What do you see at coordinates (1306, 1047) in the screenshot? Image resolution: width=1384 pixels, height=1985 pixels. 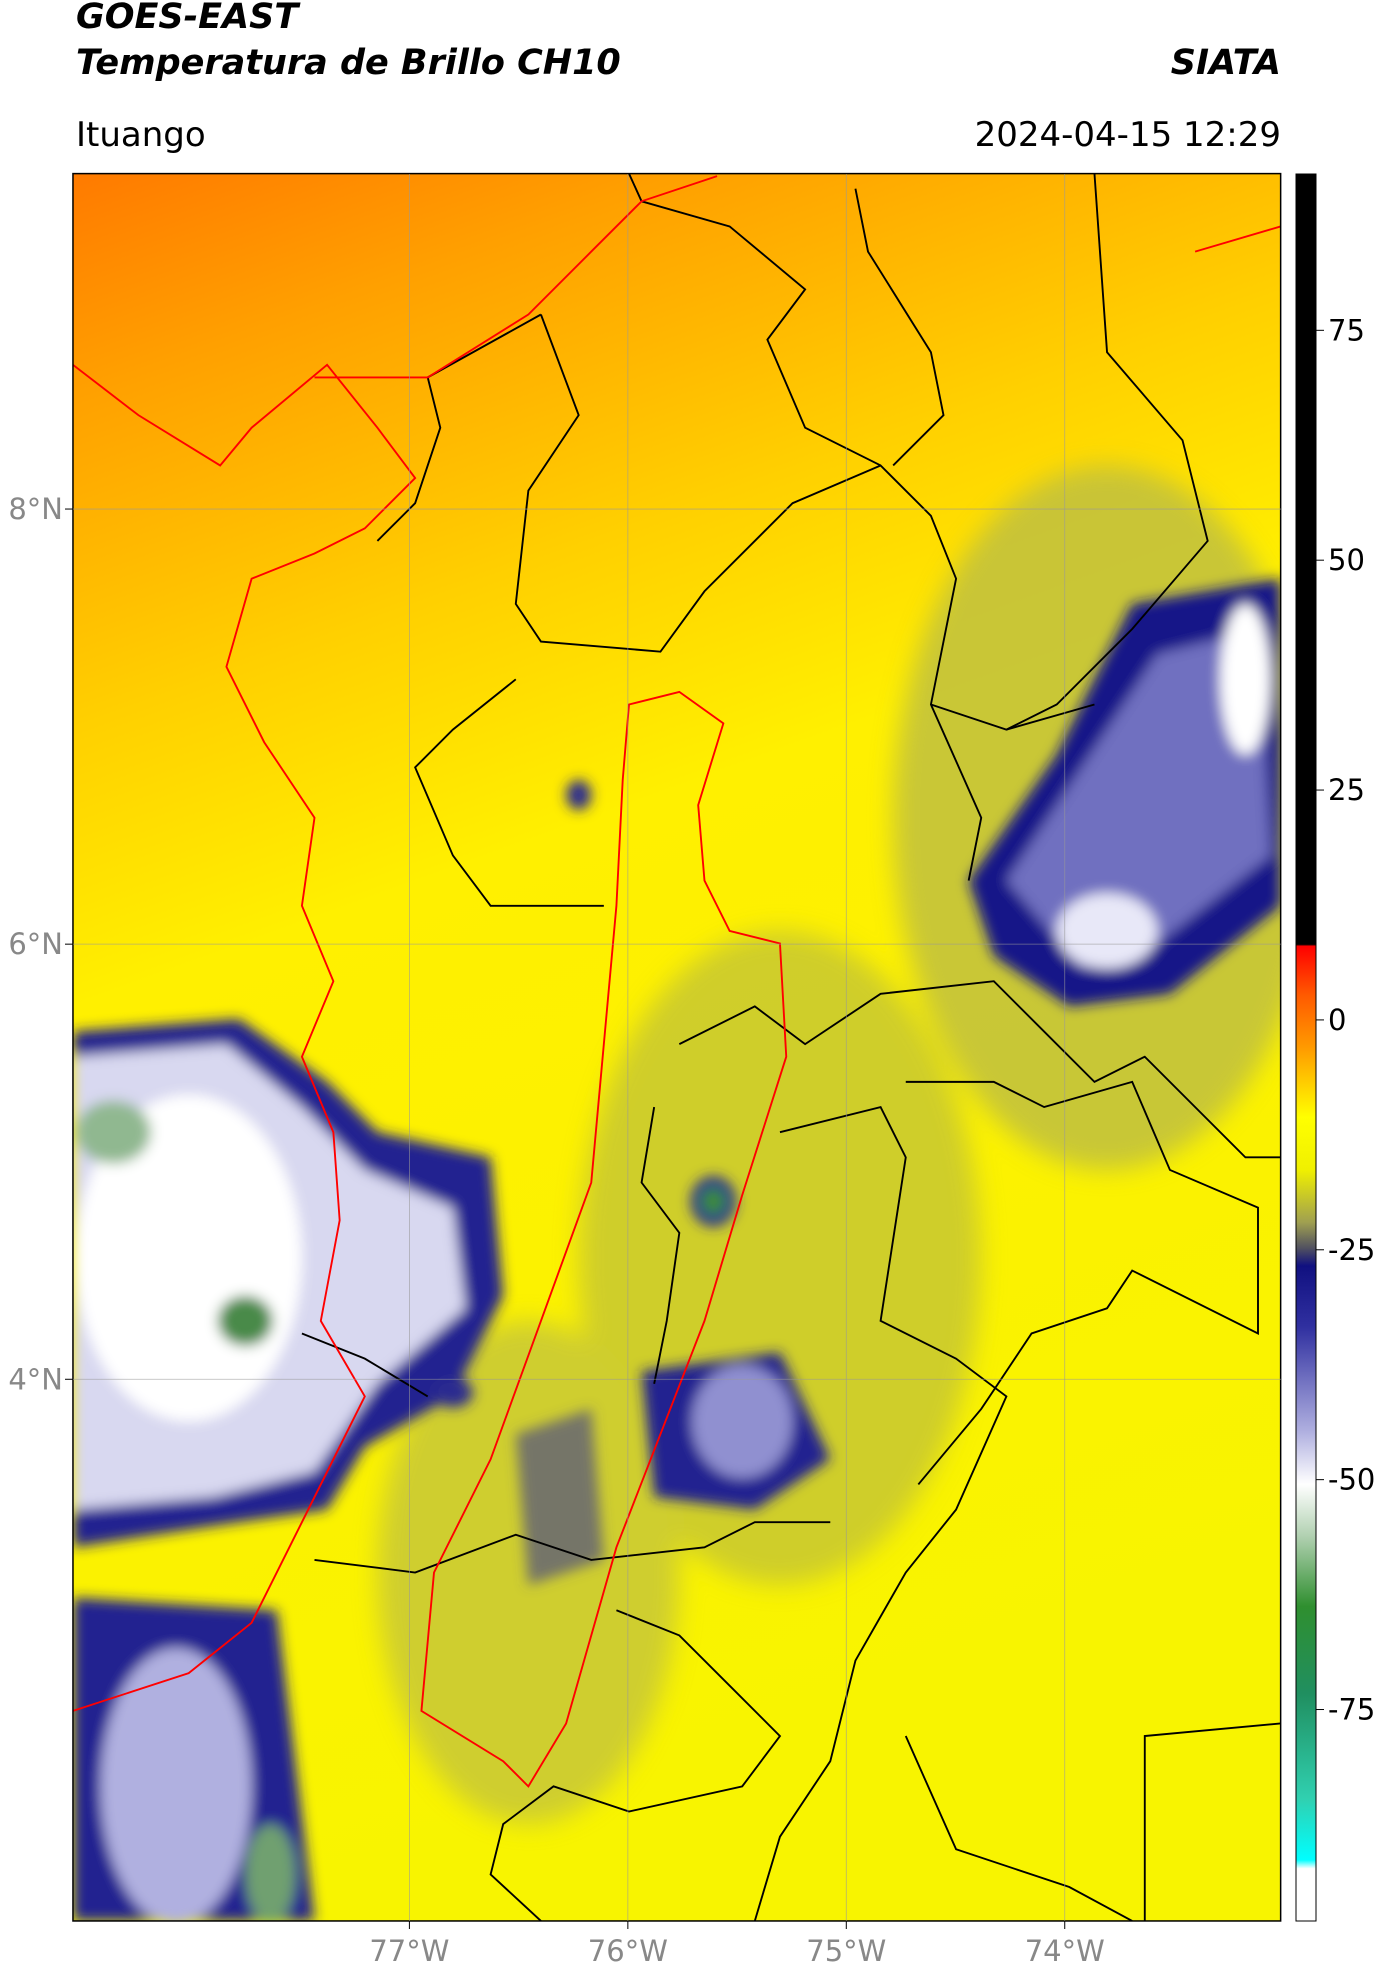 I see `colorbar` at bounding box center [1306, 1047].